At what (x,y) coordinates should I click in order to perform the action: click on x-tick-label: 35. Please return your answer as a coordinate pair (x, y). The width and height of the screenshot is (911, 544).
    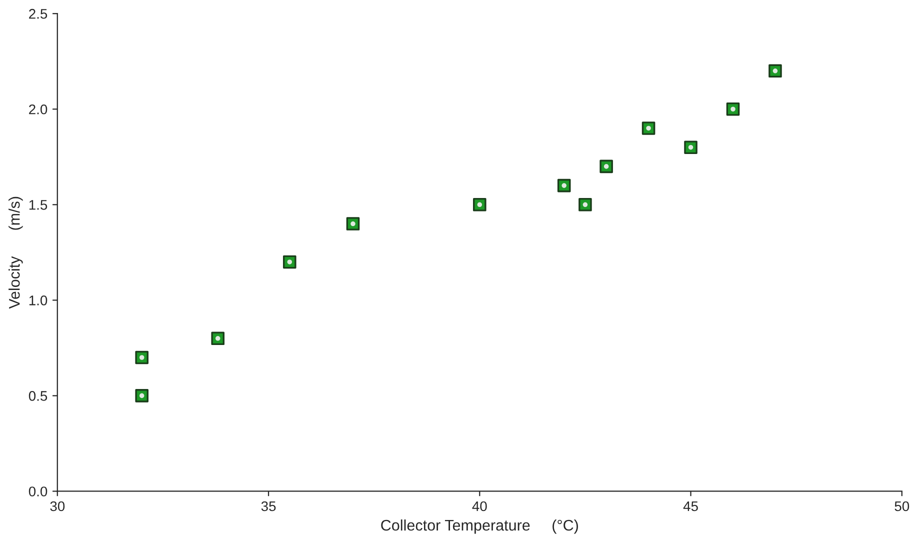
    Looking at the image, I should click on (268, 506).